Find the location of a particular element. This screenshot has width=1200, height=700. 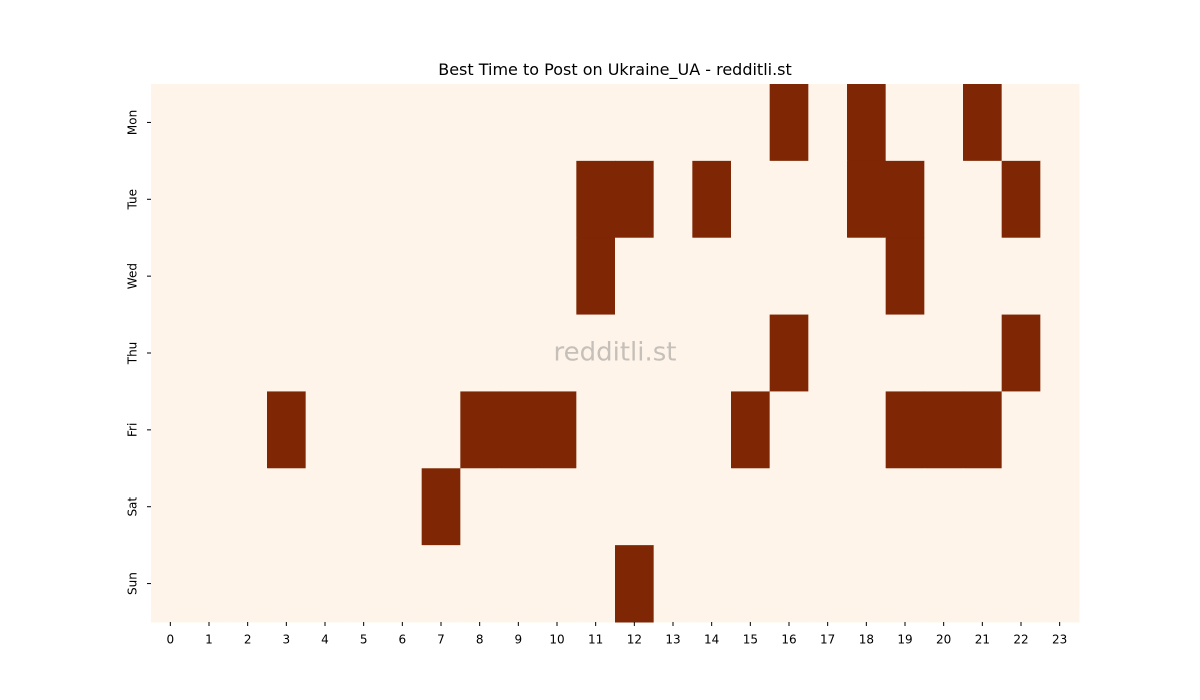

y-tick-label: Tue is located at coordinates (133, 200).